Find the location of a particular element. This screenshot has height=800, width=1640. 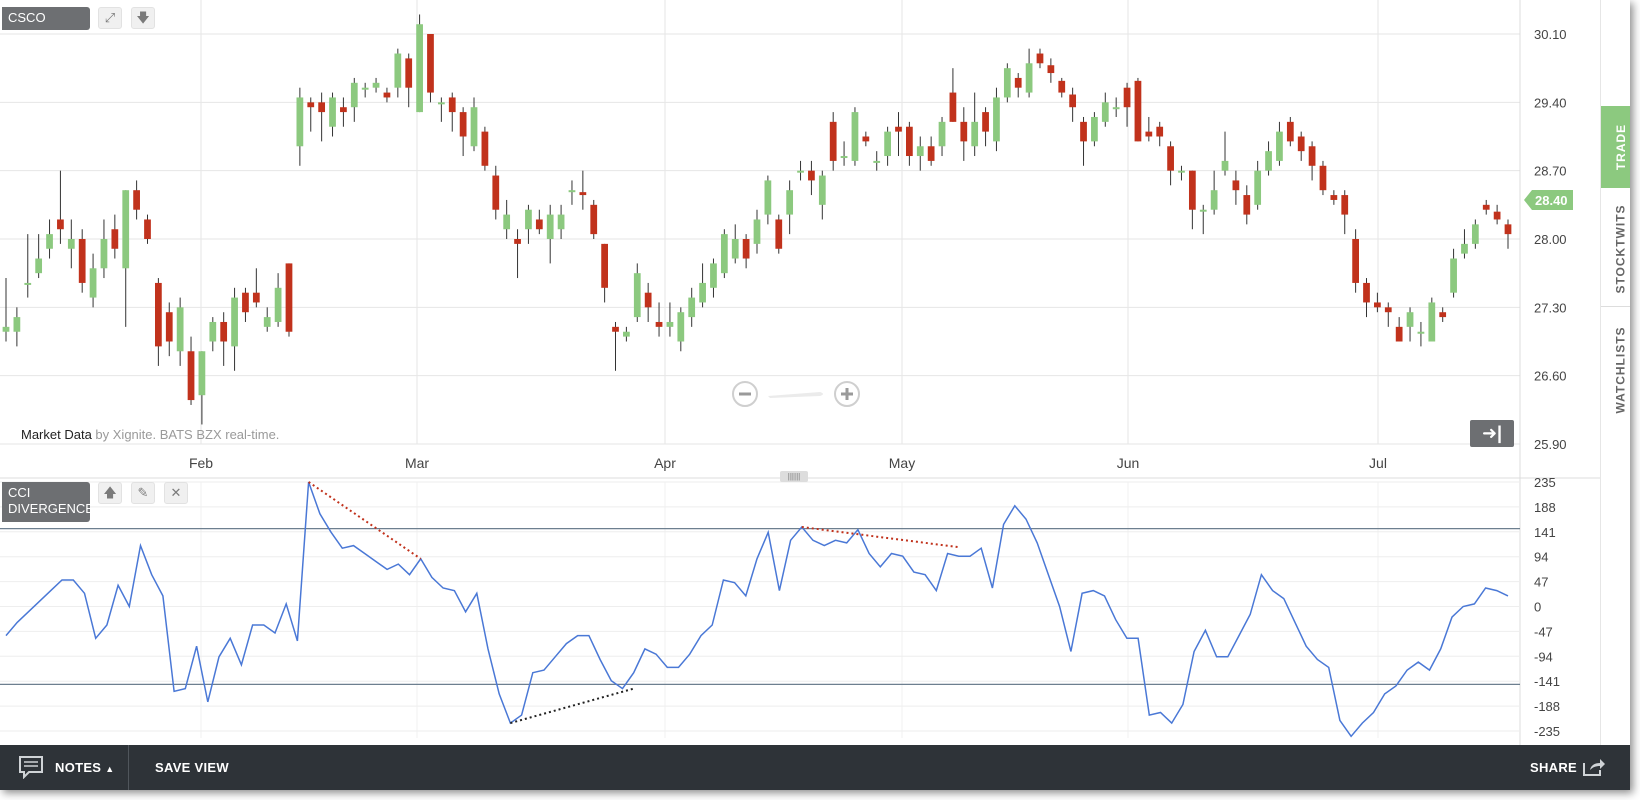

cci-tick-label: -94 is located at coordinates (1543, 656).